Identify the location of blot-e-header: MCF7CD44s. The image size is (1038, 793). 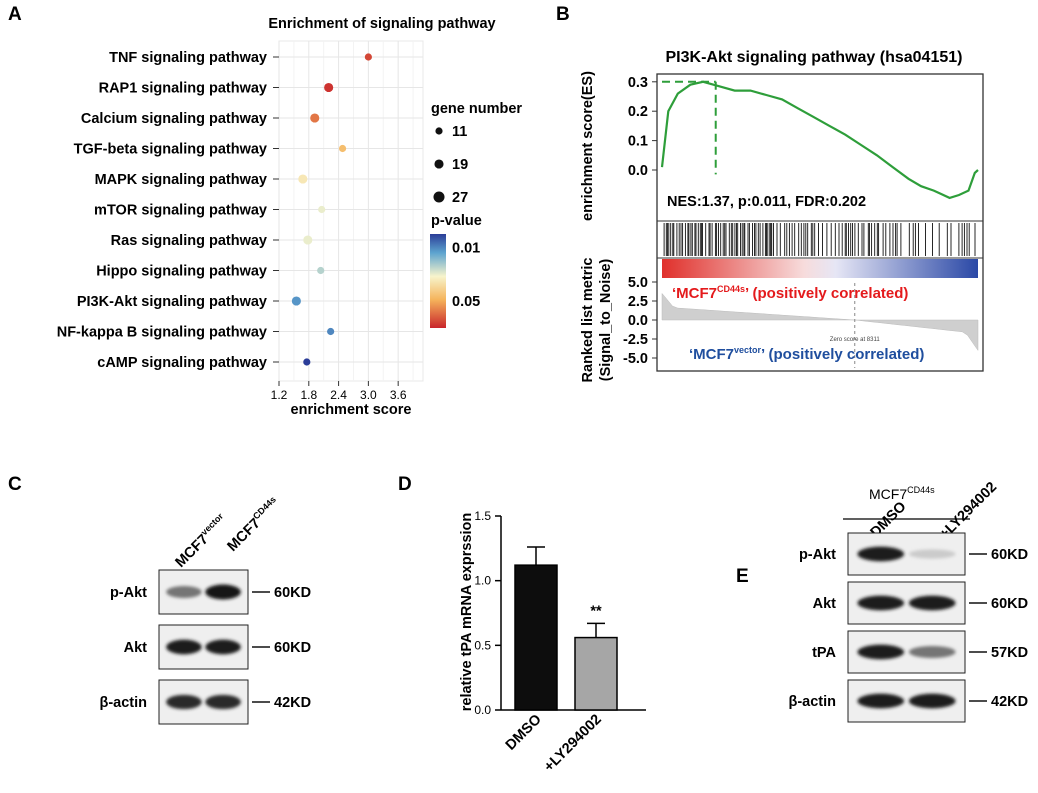
(902, 493).